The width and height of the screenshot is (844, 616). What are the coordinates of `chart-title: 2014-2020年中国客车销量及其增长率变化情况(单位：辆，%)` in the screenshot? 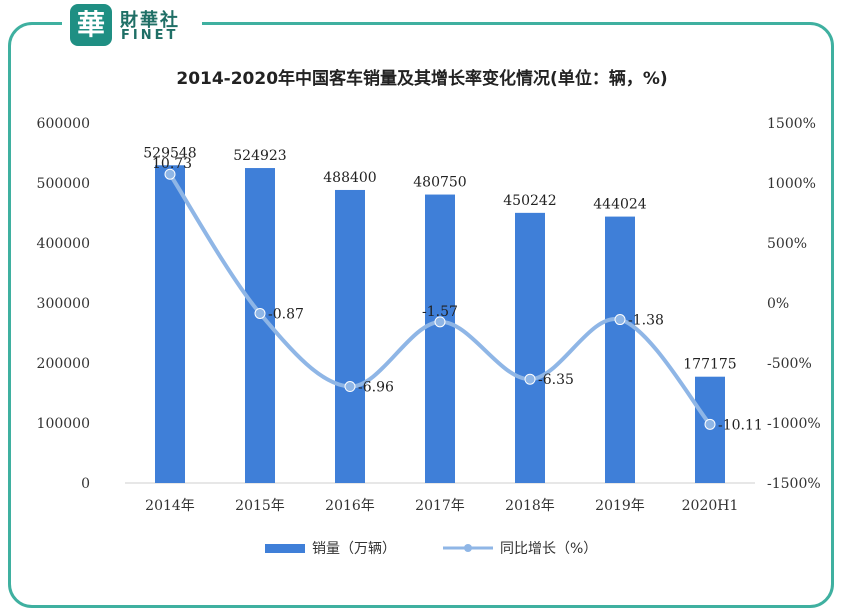 It's located at (422, 79).